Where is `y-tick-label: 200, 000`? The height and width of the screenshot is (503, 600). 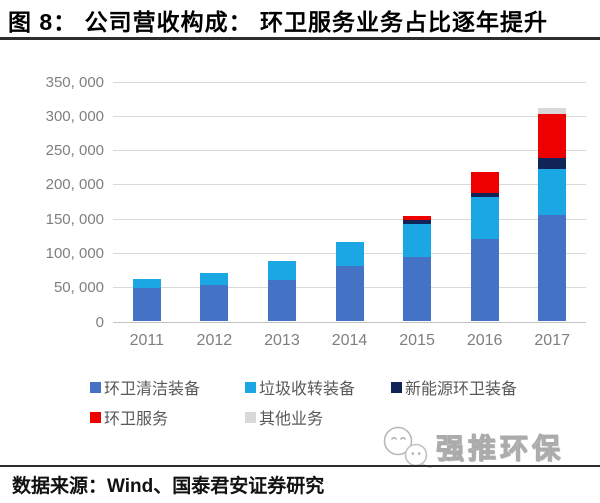 y-tick-label: 200, 000 is located at coordinates (74, 185).